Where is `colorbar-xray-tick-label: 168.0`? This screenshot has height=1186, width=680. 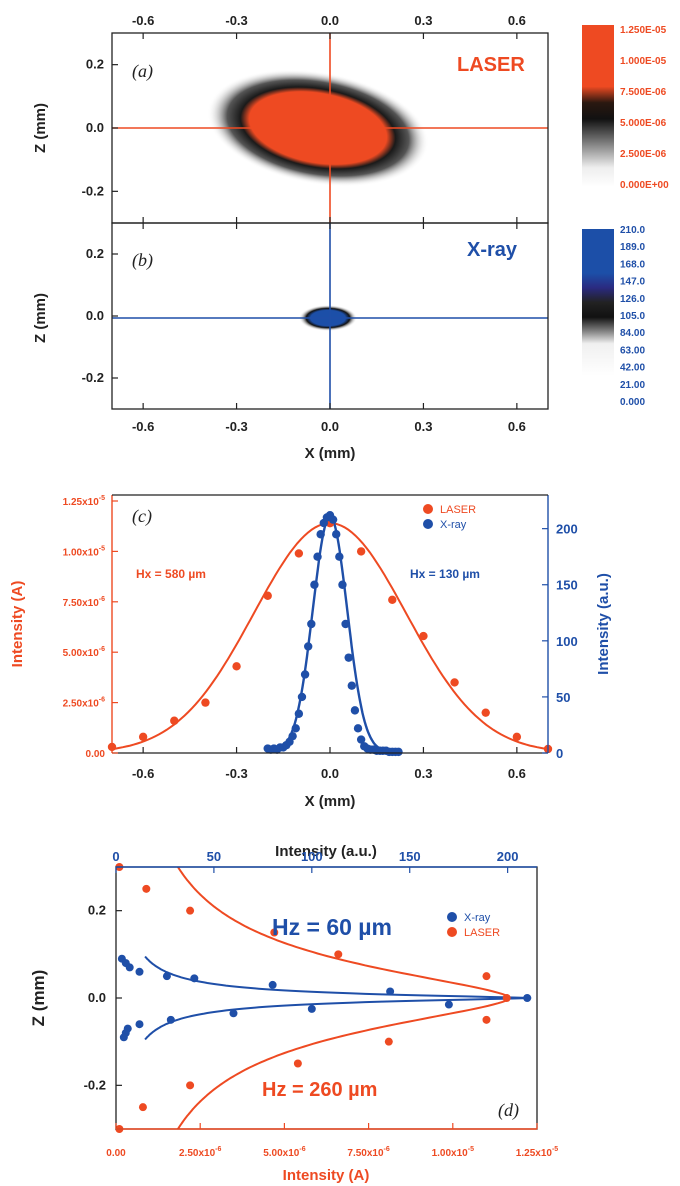
colorbar-xray-tick-label: 168.0 is located at coordinates (632, 264).